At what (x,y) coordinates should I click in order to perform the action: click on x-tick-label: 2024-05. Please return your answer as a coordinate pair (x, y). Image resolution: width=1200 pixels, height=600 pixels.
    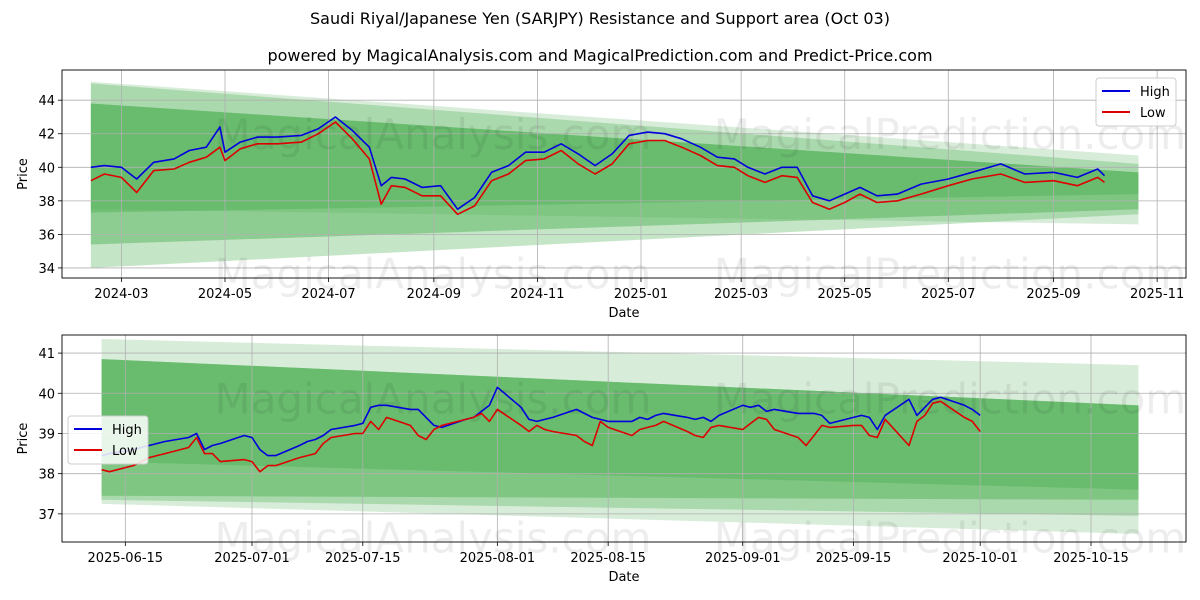
    Looking at the image, I should click on (225, 294).